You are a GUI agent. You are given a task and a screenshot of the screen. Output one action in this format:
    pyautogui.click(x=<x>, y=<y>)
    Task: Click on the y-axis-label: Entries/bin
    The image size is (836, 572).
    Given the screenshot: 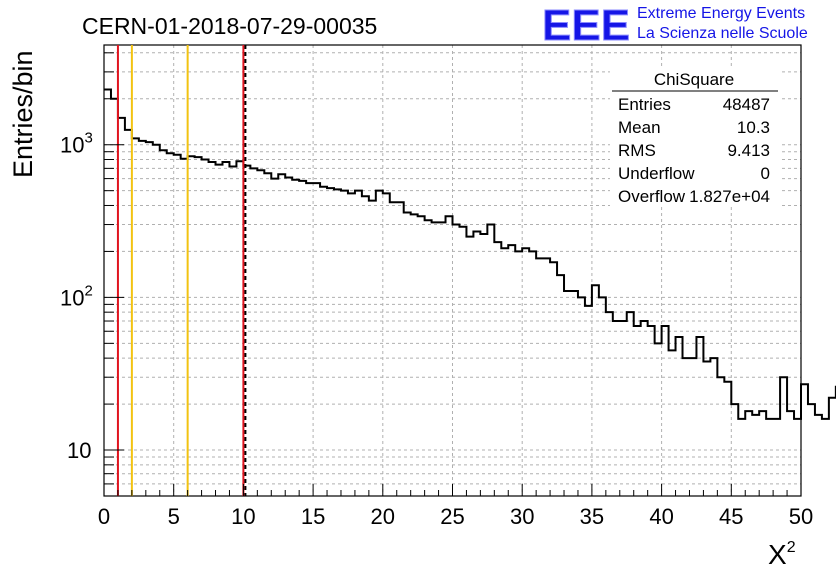 What is the action you would take?
    pyautogui.click(x=23, y=114)
    